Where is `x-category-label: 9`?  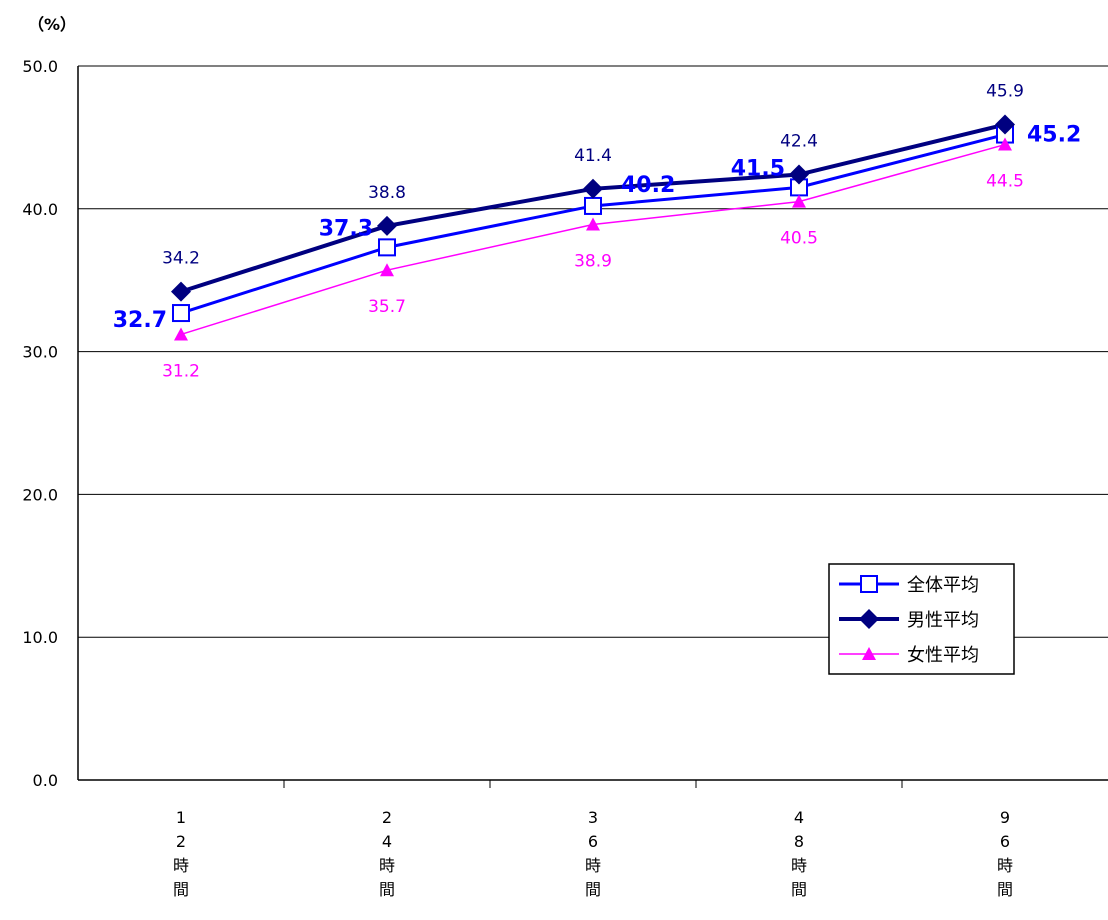
x-category-label: 9 is located at coordinates (1005, 817).